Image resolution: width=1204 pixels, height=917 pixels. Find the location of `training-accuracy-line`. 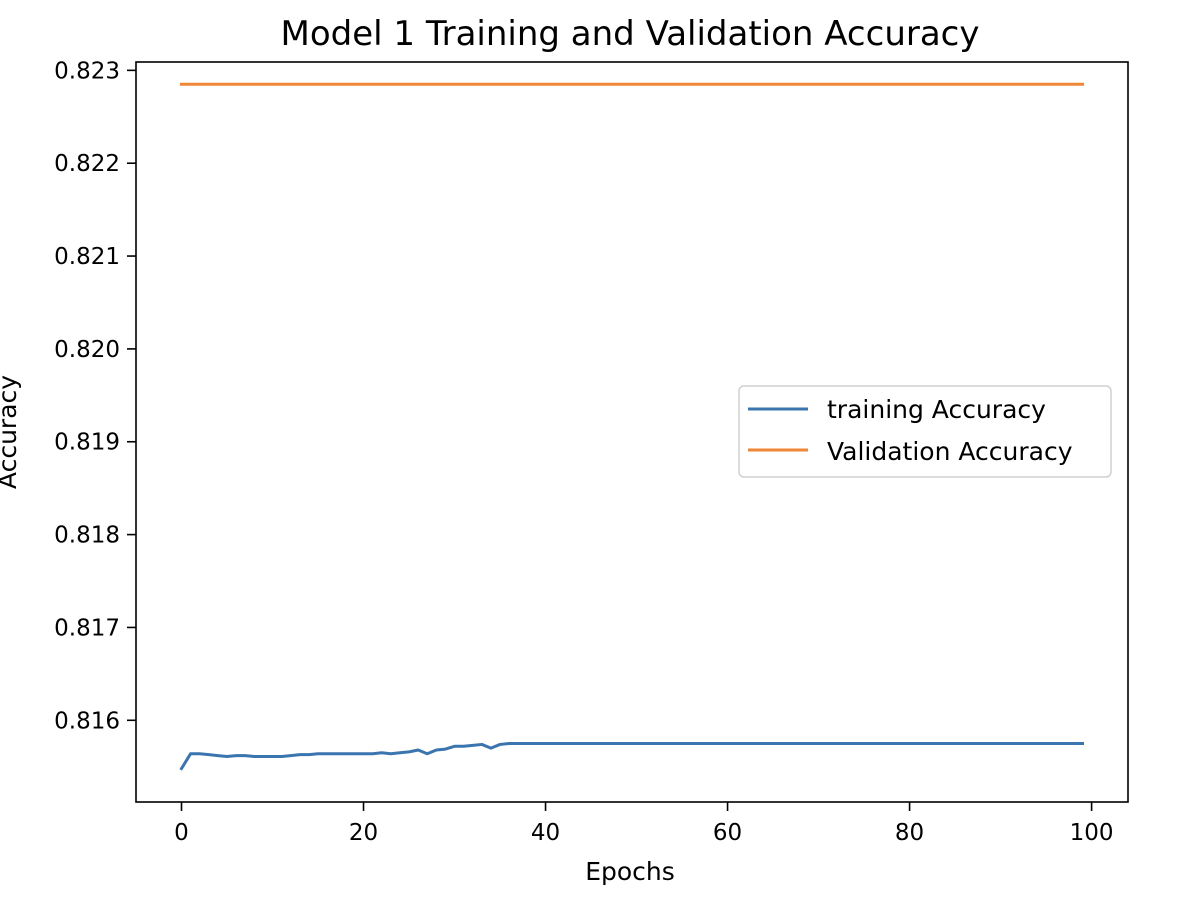

training-accuracy-line is located at coordinates (631, 756).